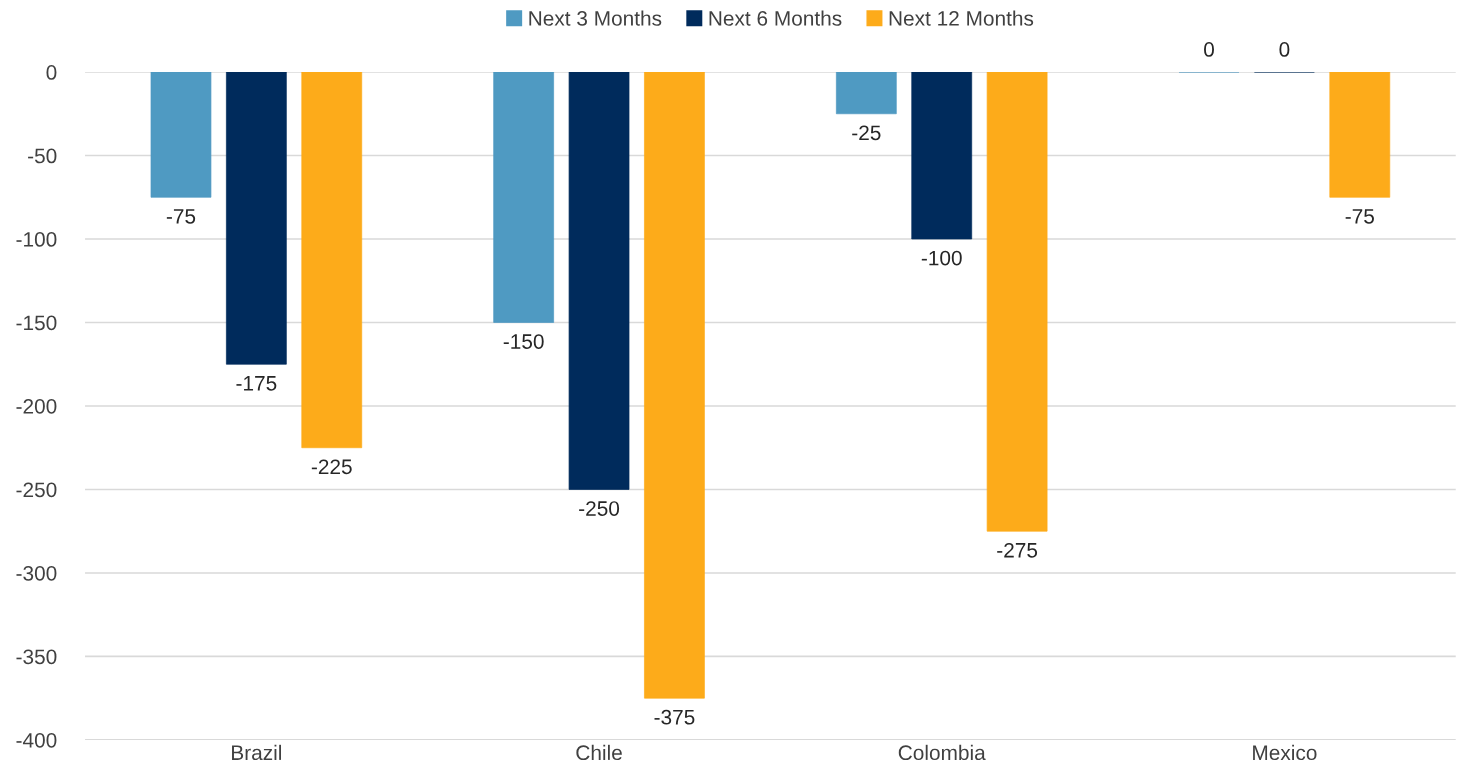  What do you see at coordinates (256, 383) in the screenshot?
I see `data-label: -175` at bounding box center [256, 383].